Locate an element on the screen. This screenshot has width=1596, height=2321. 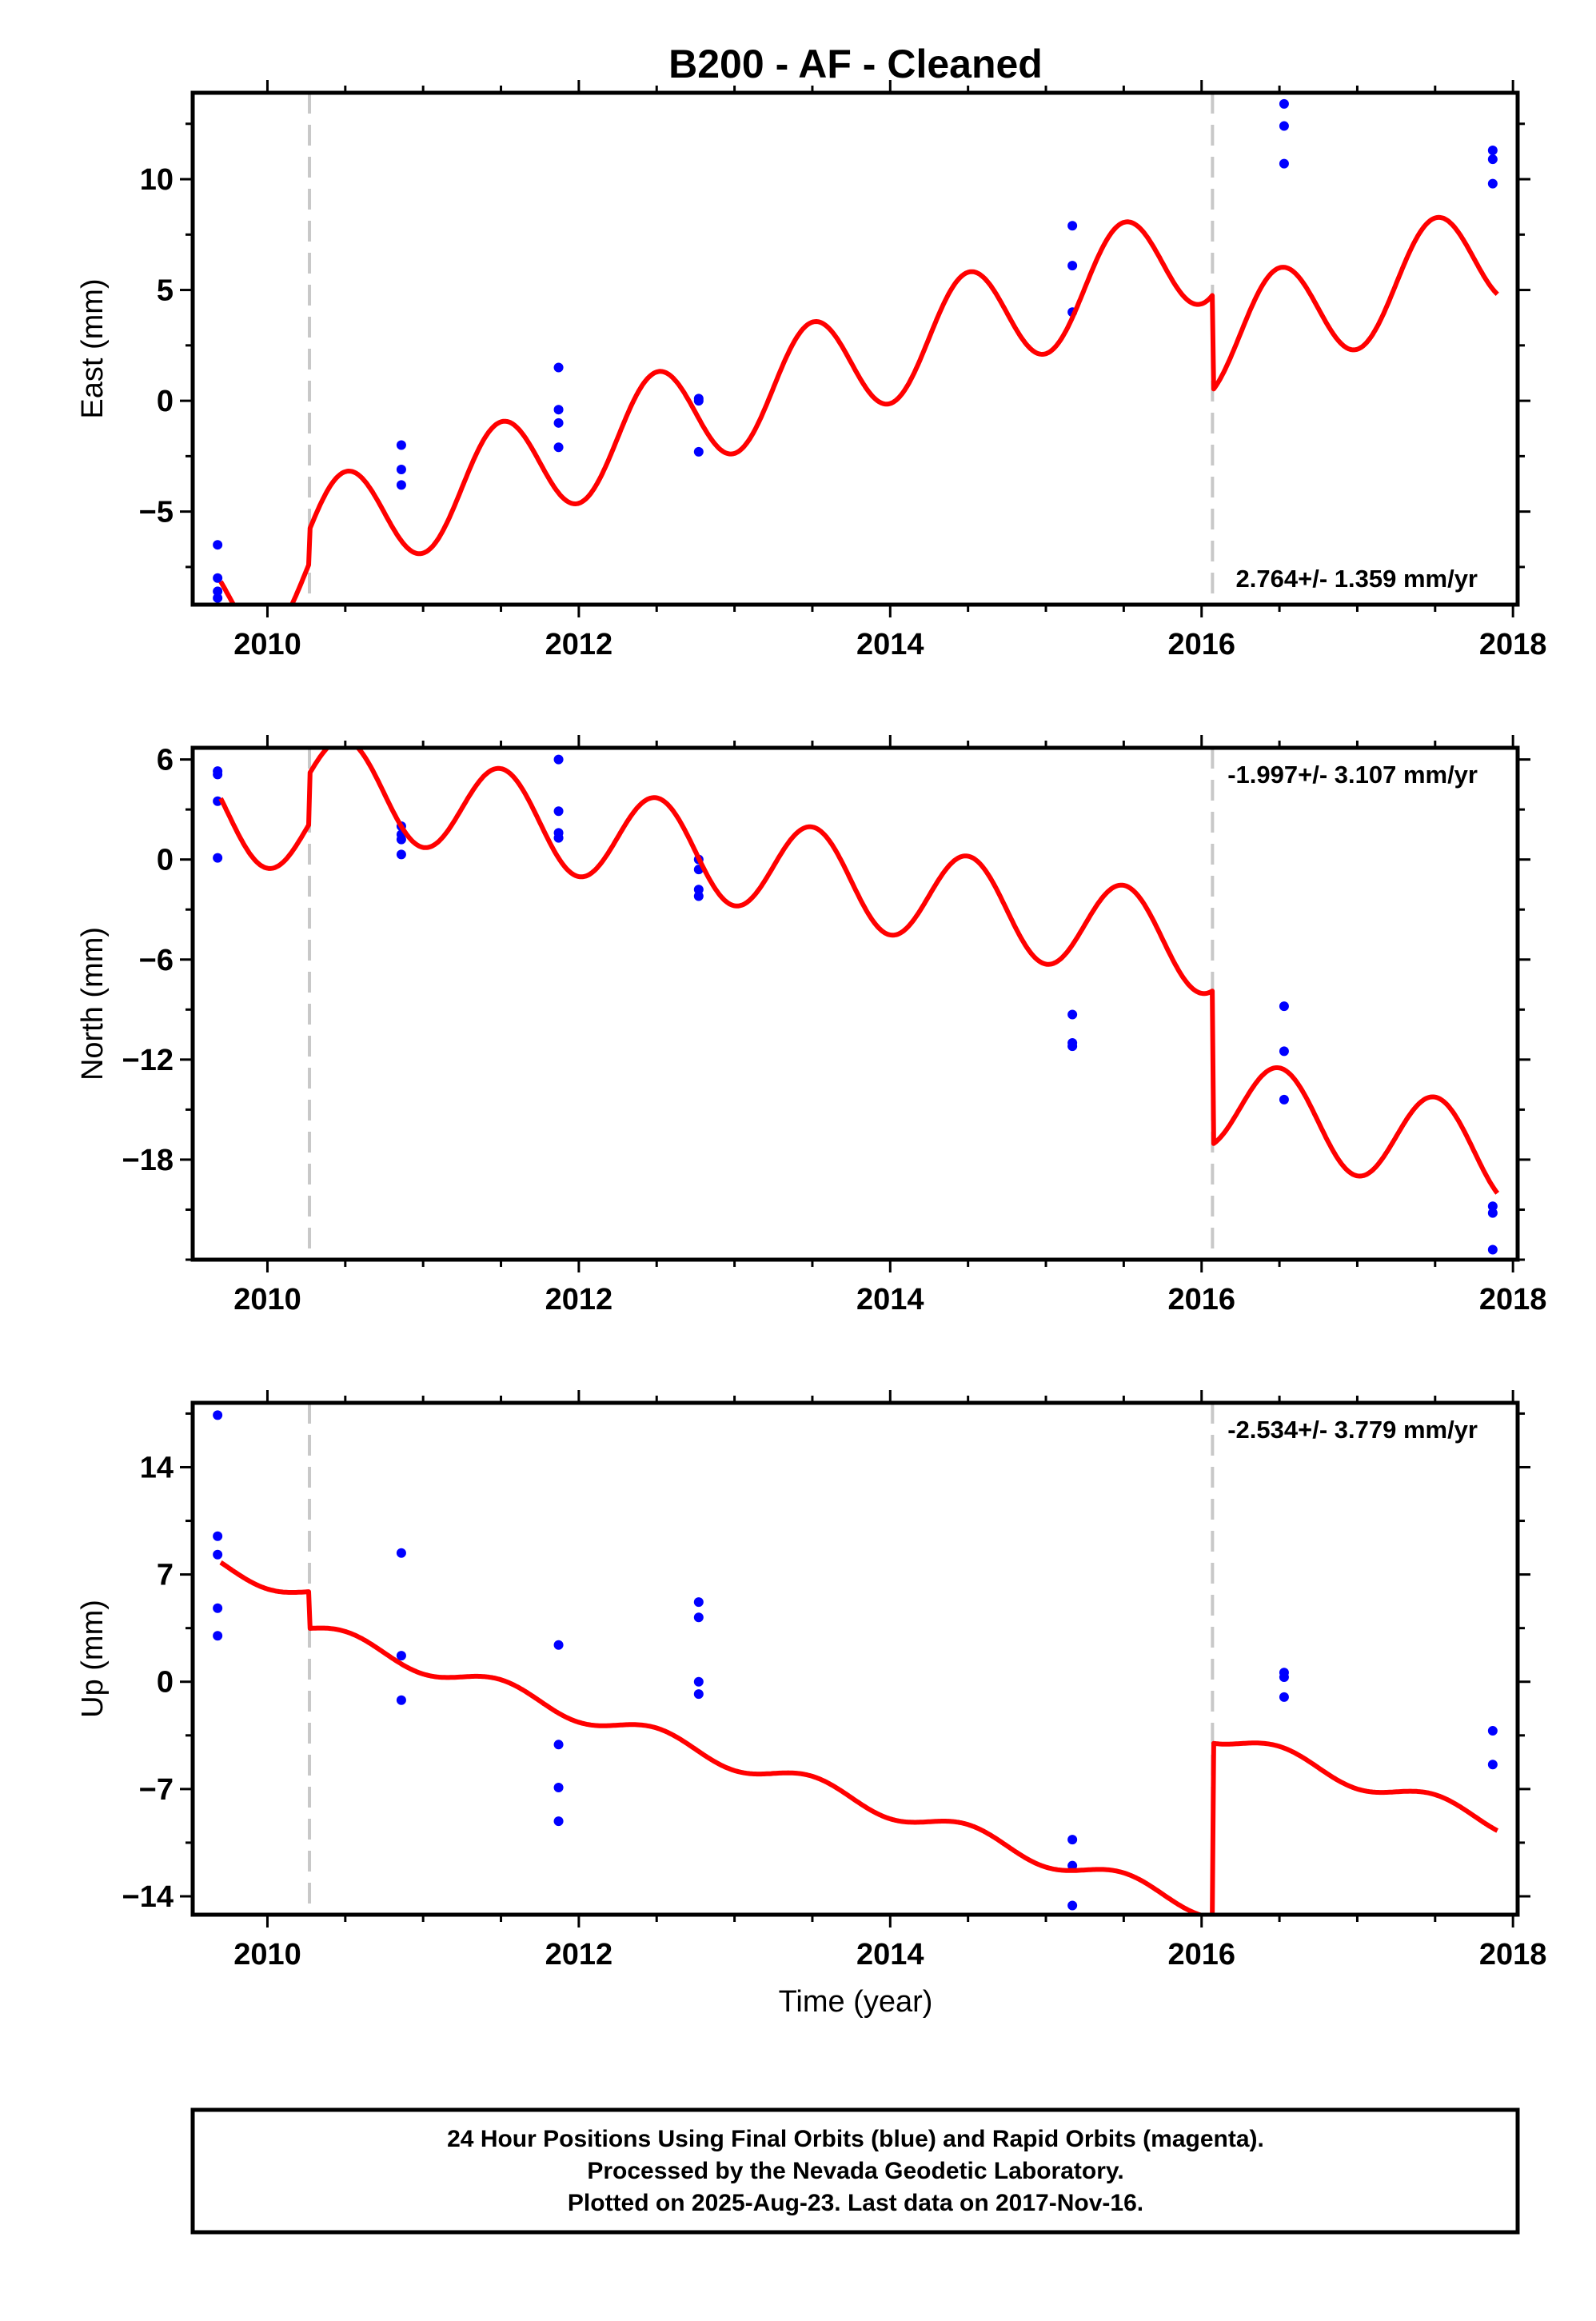
east-x-tick-label: 2012 is located at coordinates (579, 644).